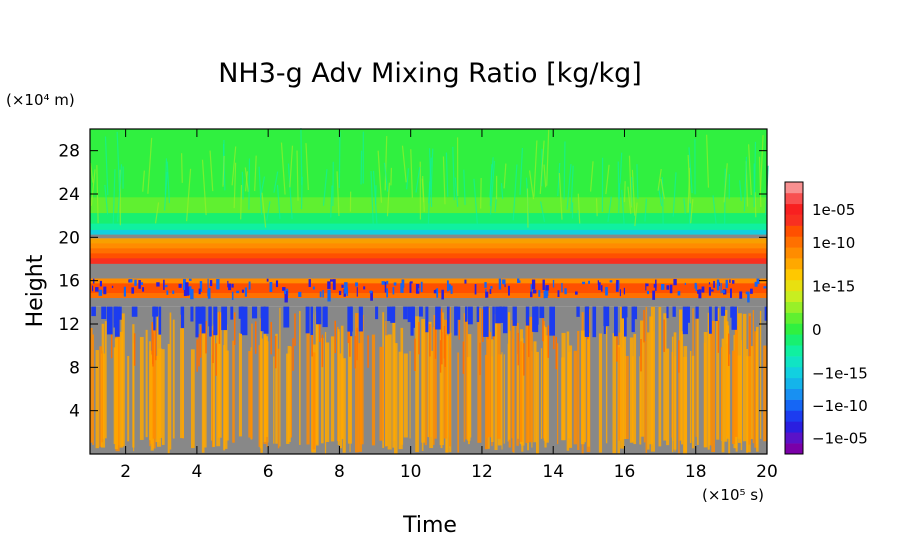 The height and width of the screenshot is (544, 904). What do you see at coordinates (833, 210) in the screenshot?
I see `colorbar-tick-label: 1e-05` at bounding box center [833, 210].